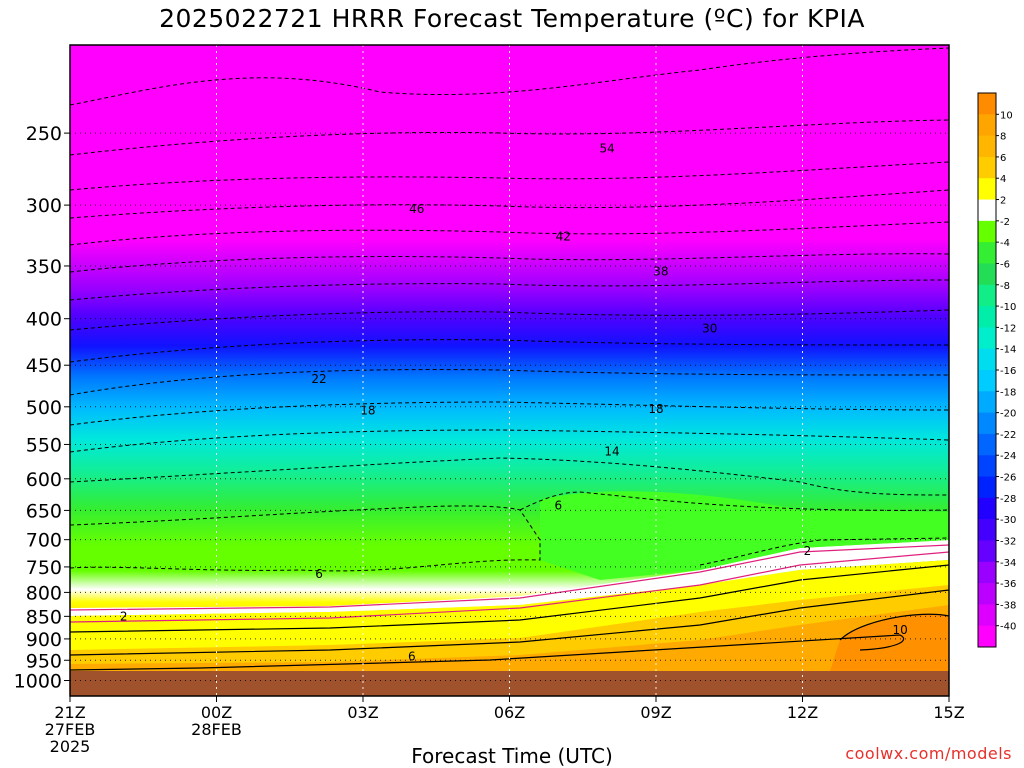 This screenshot has height=768, width=1024. I want to click on colorbar-label: -16, so click(1008, 371).